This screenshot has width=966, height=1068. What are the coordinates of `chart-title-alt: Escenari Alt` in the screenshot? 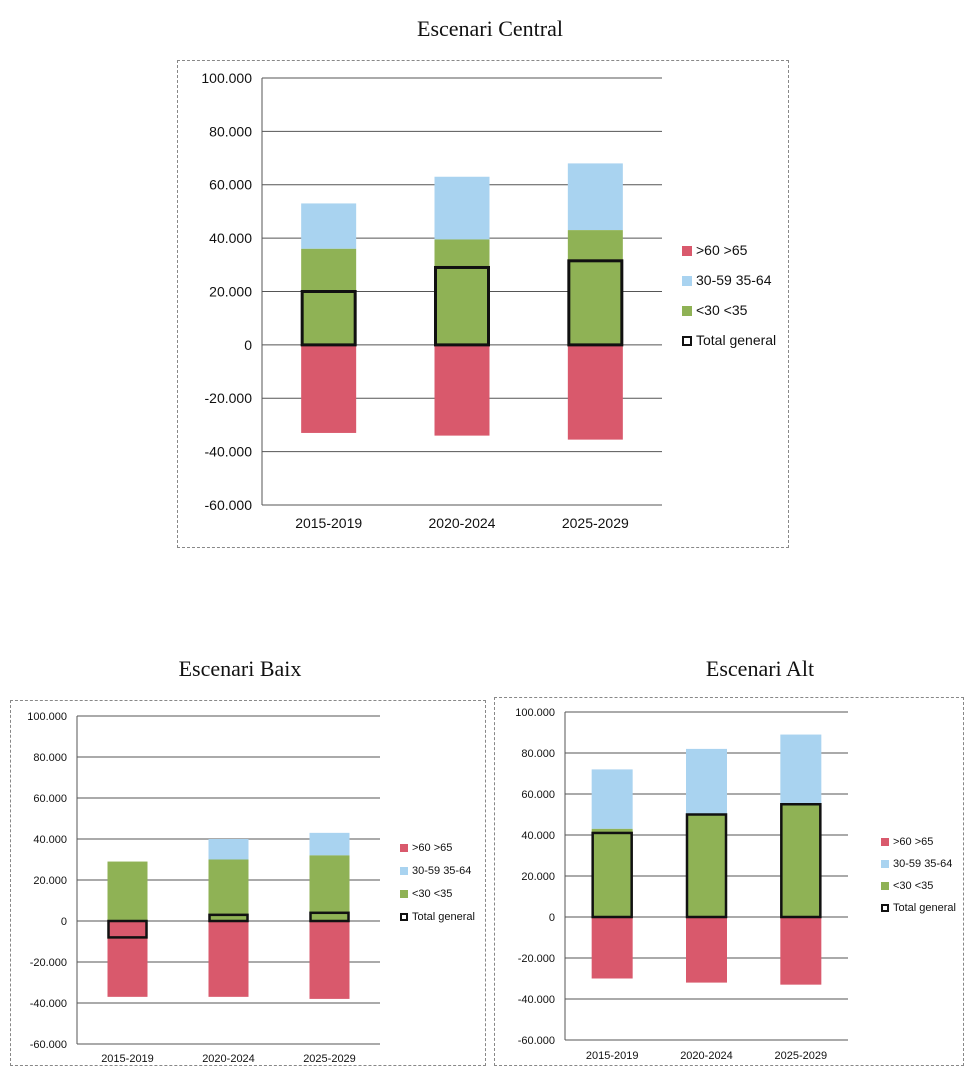 It's located at (760, 668).